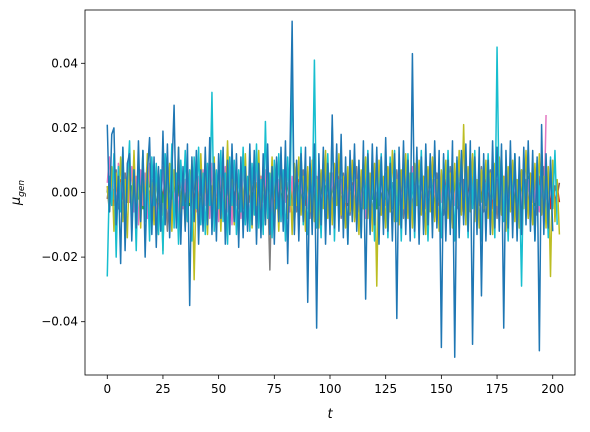 This screenshot has width=590, height=432. I want to click on y-tick-label: 0.02, so click(64, 128).